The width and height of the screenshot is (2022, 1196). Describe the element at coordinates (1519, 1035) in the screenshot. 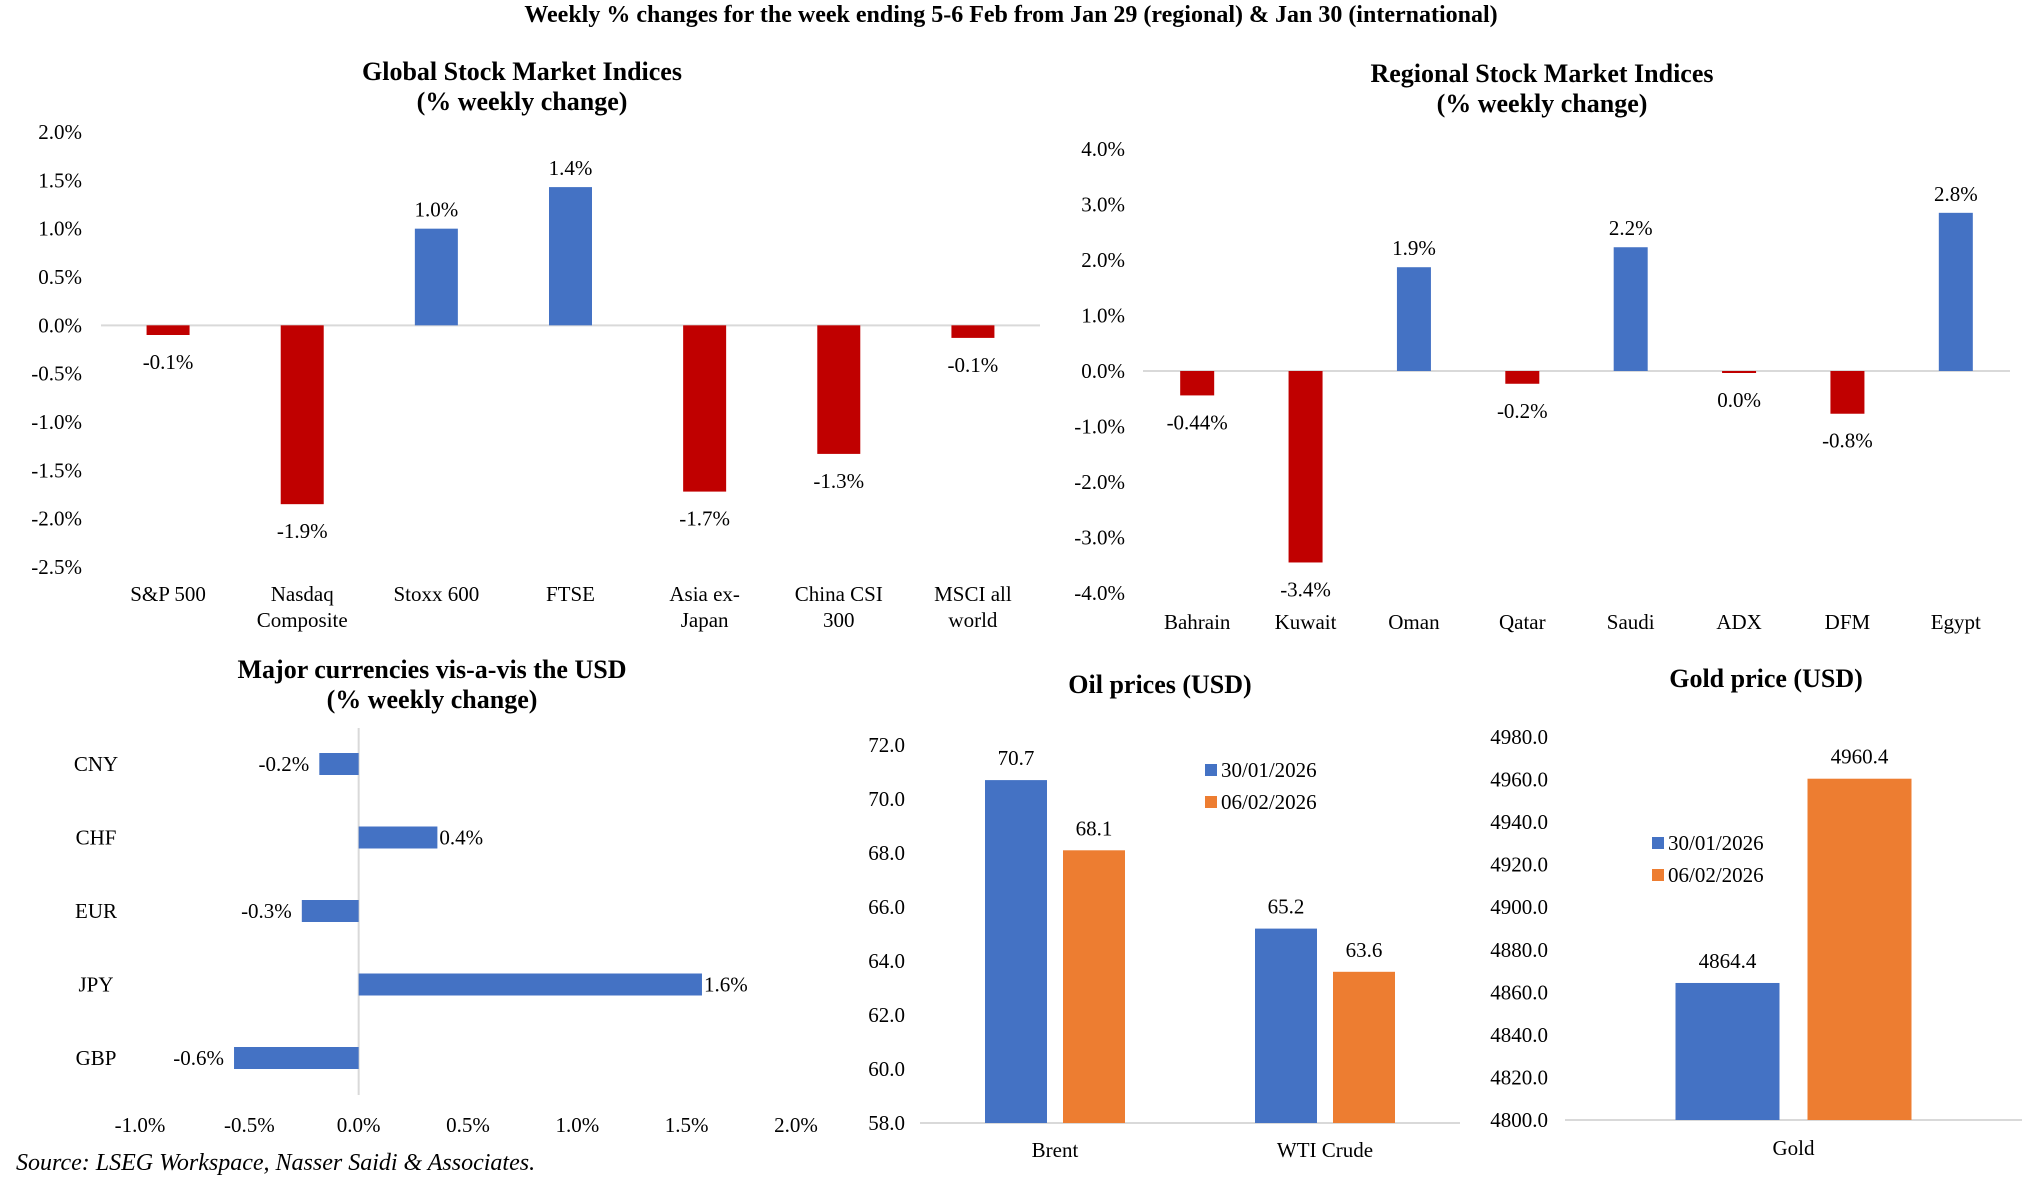

I see `y-tick-label: 4840.0` at that location.